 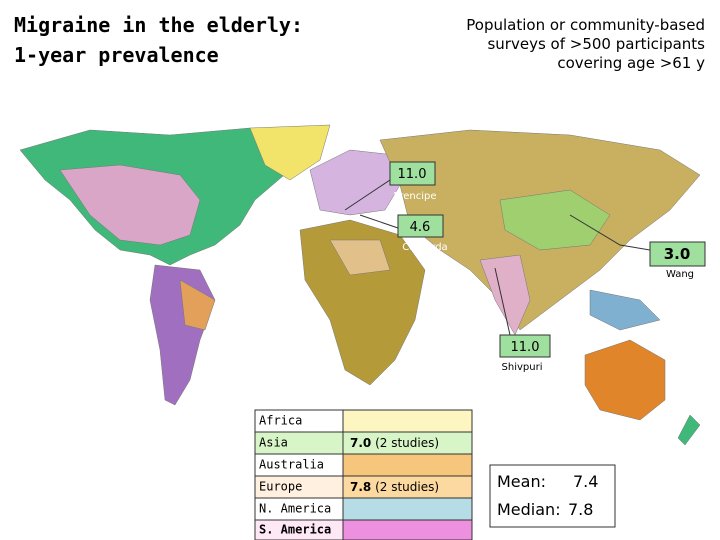 What do you see at coordinates (280, 487) in the screenshot?
I see `region-name: Europe` at bounding box center [280, 487].